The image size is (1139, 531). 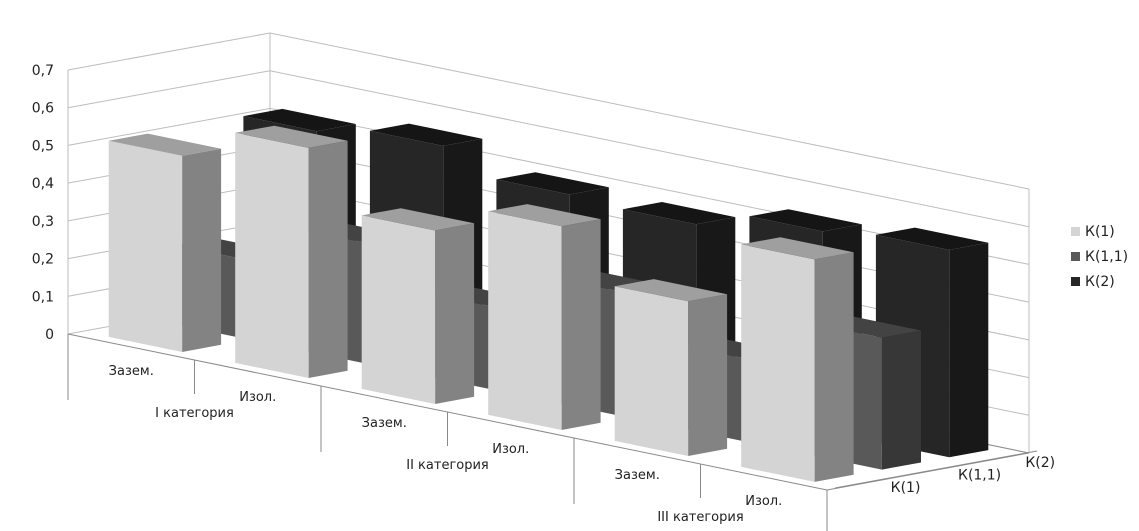 What do you see at coordinates (43, 297) in the screenshot?
I see `y-tick-label: 0,1` at bounding box center [43, 297].